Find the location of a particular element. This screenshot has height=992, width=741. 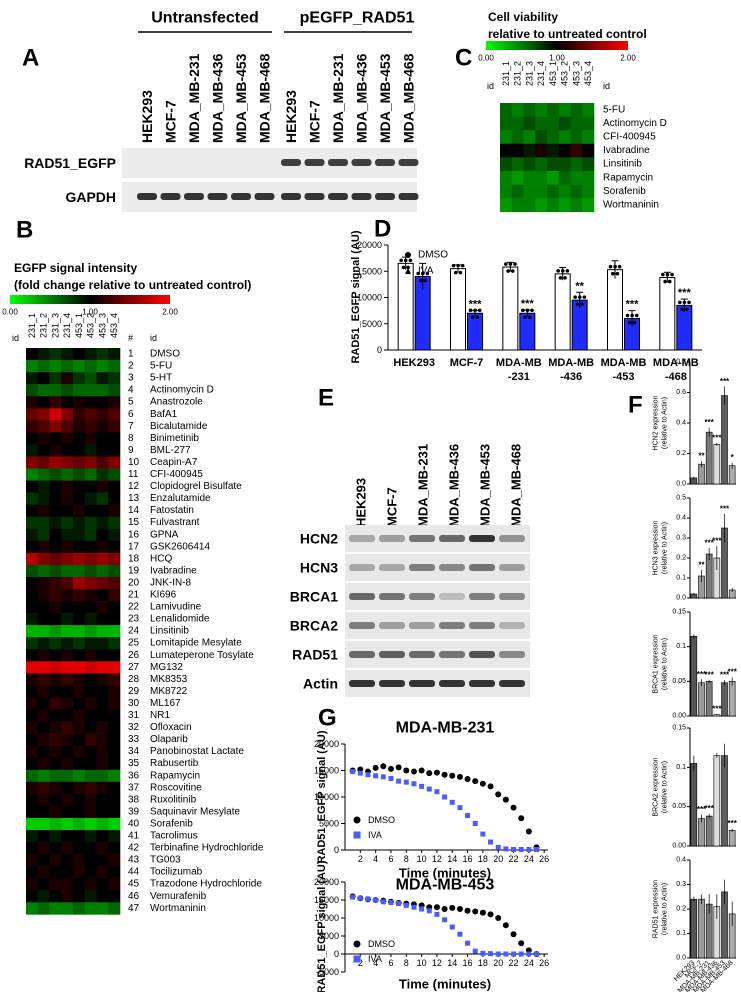

row-number: 44 is located at coordinates (134, 872).